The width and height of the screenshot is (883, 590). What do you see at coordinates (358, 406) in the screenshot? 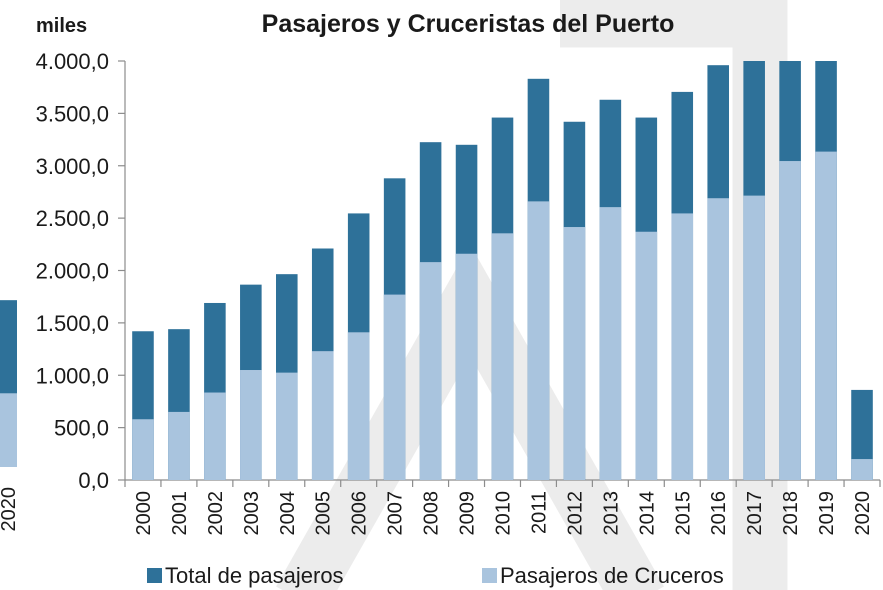
I see `bar-cruceros-2006` at bounding box center [358, 406].